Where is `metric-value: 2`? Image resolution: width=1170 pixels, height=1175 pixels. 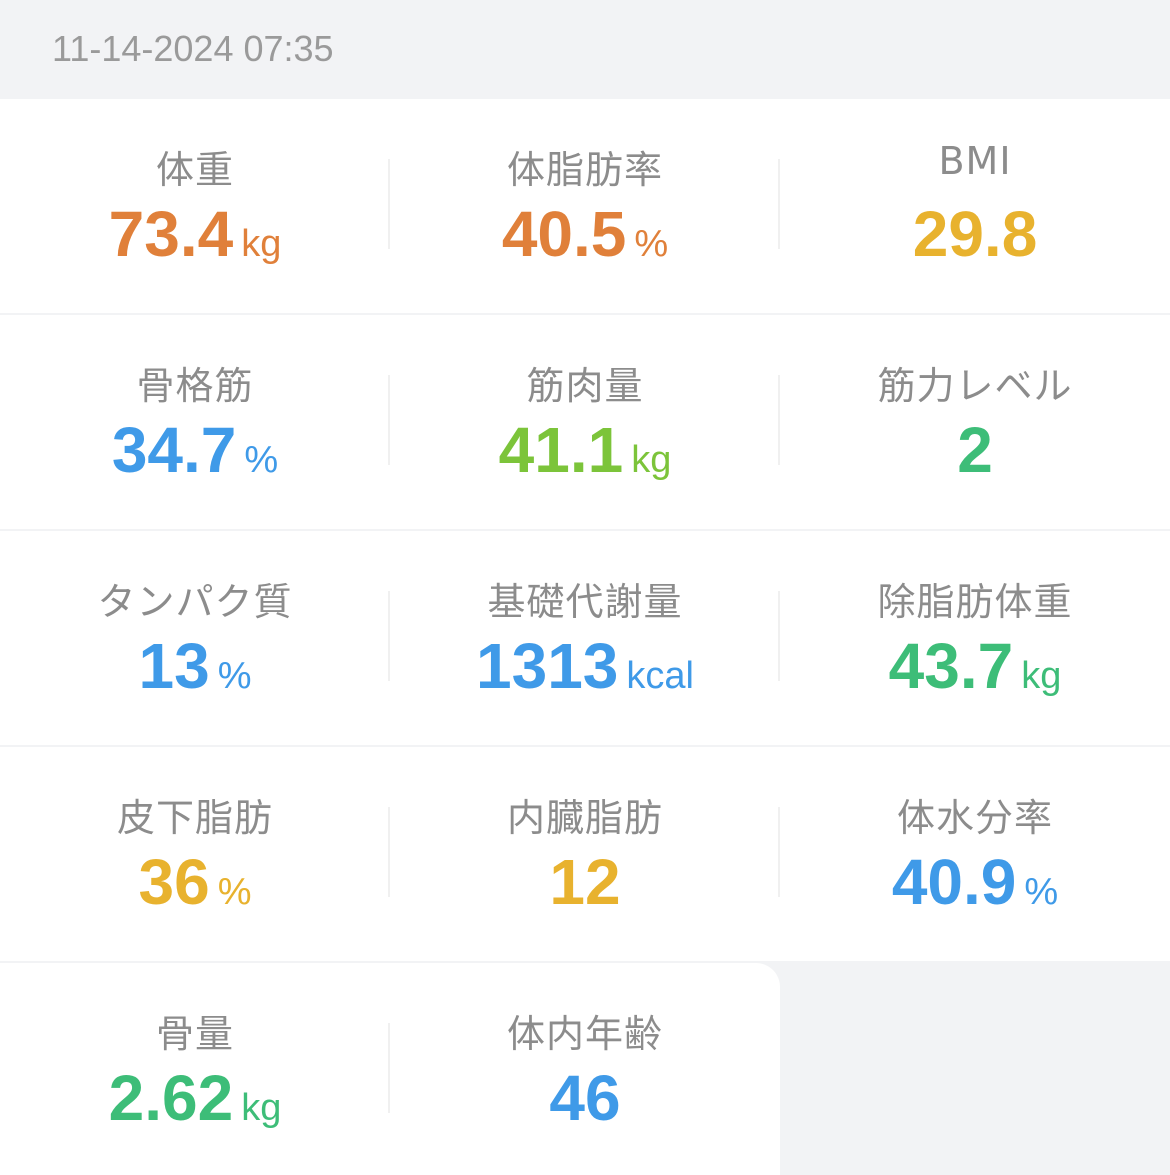
metric-value: 2 is located at coordinates (975, 450).